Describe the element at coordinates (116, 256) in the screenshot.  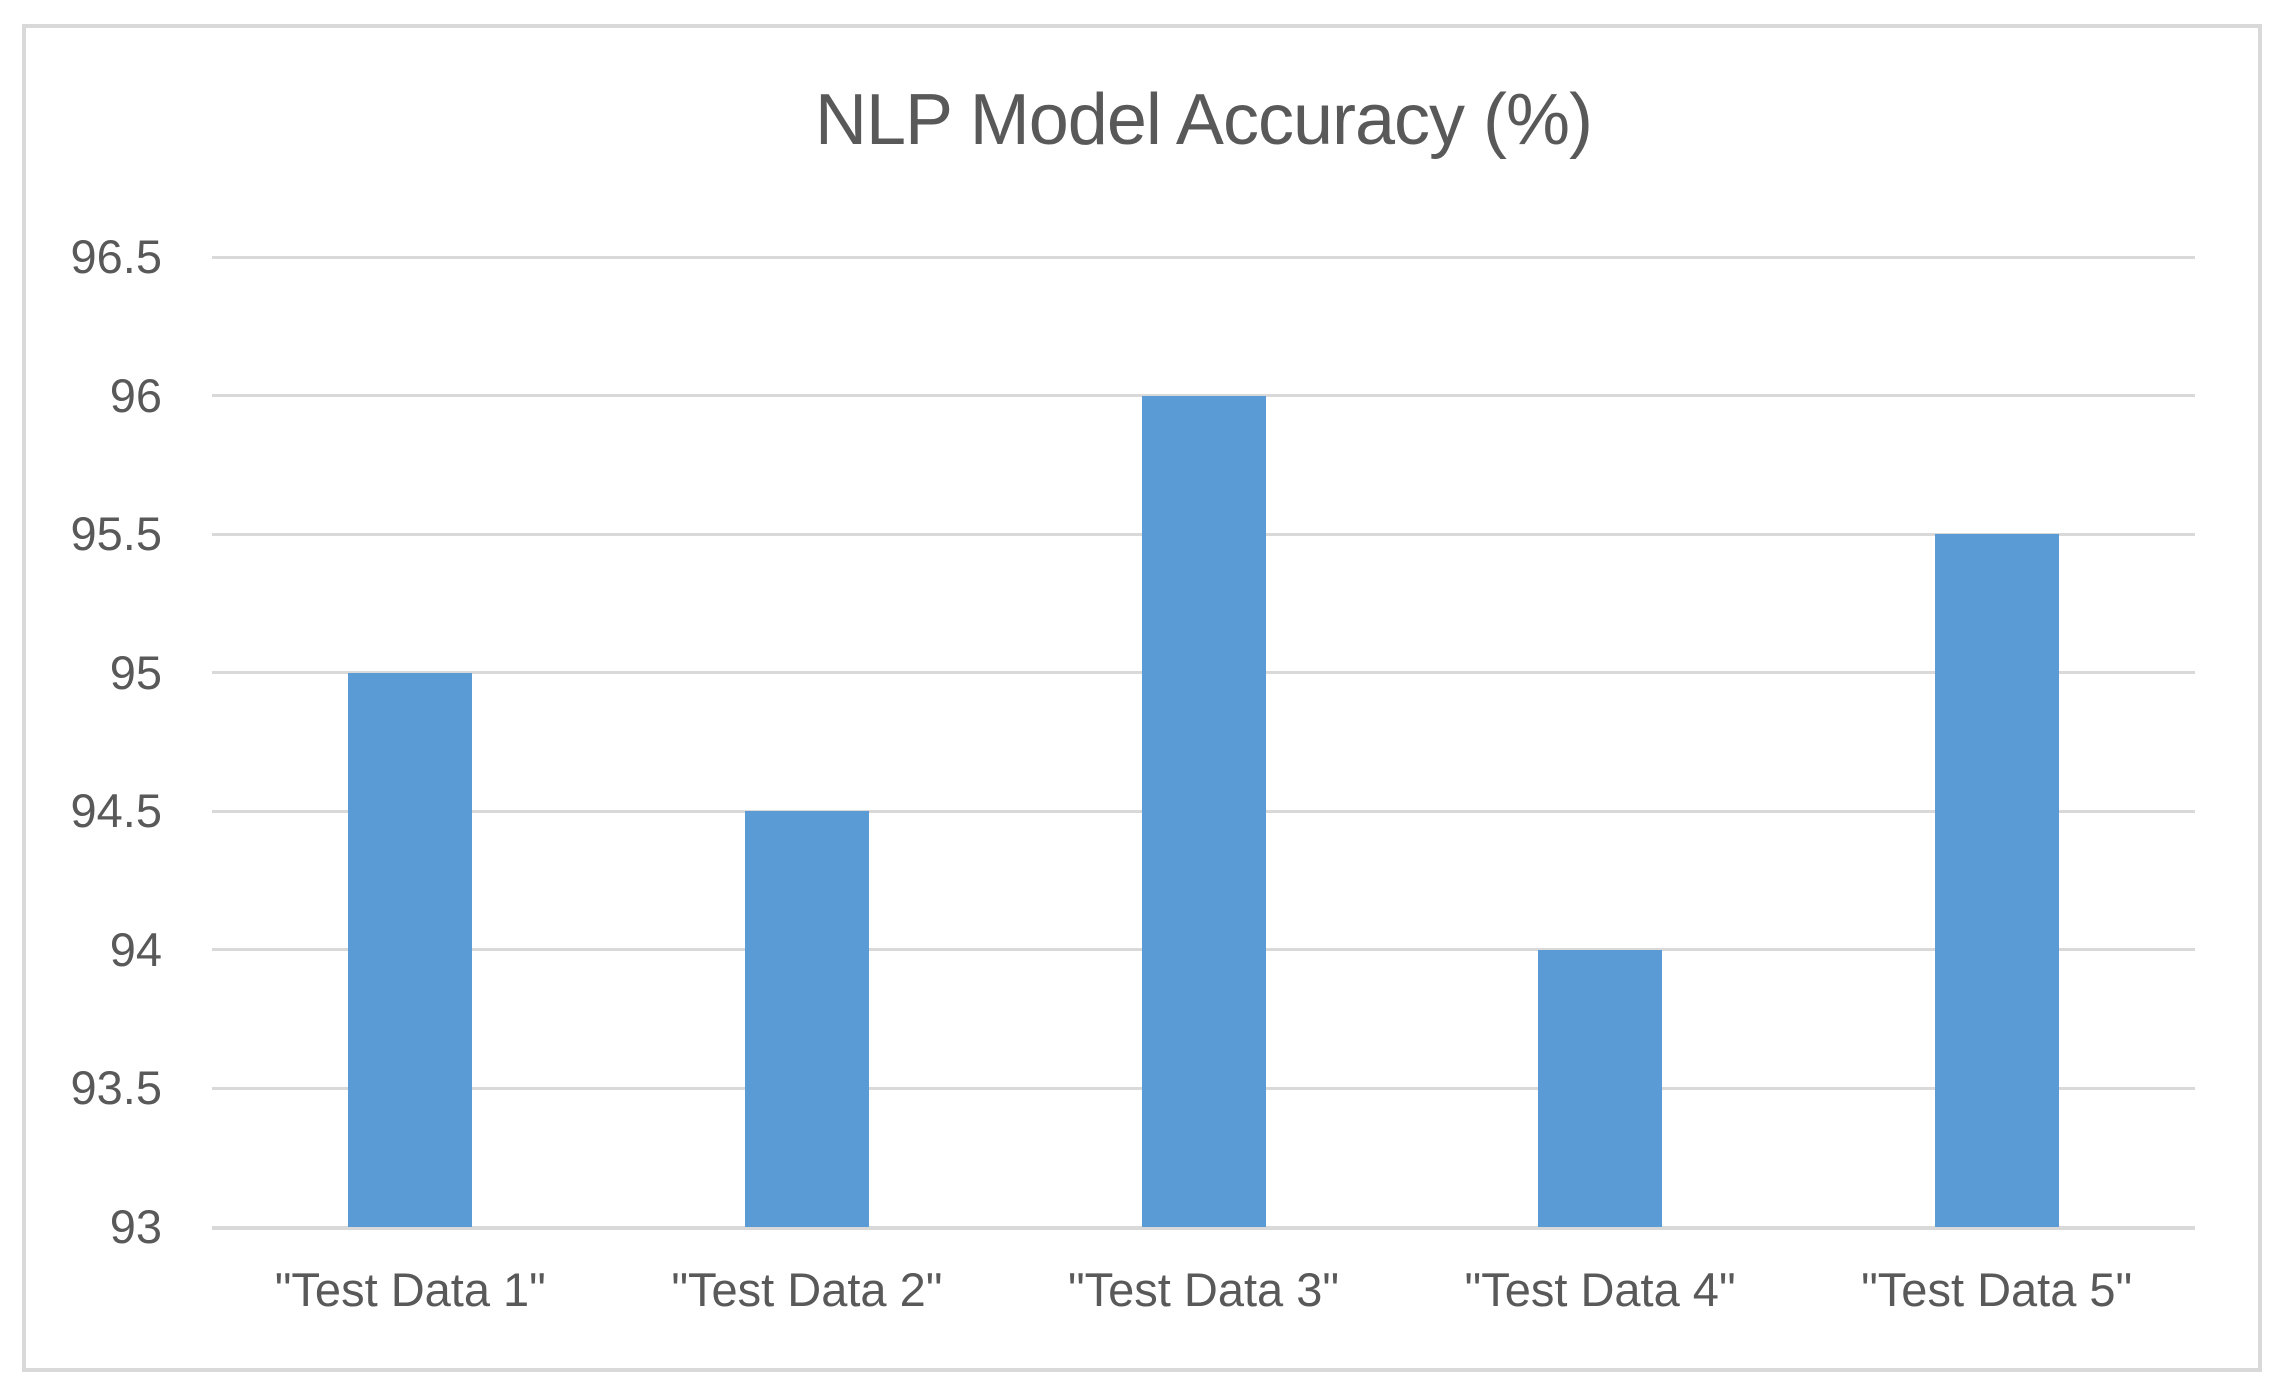
I see `y-axis-tick-label: 96.5` at that location.